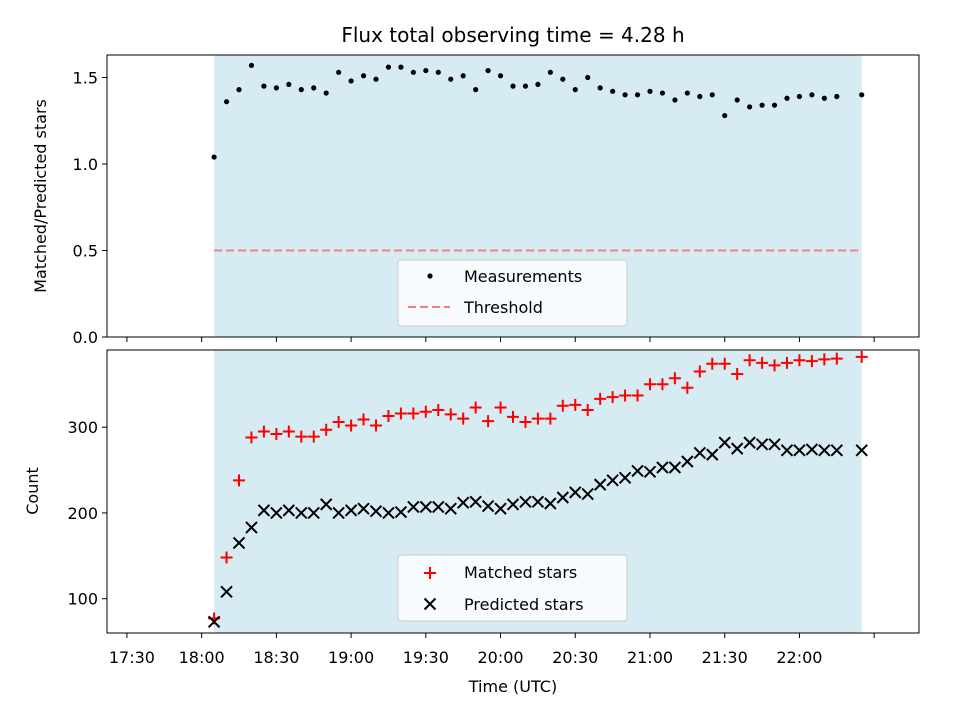  What do you see at coordinates (82, 599) in the screenshot?
I see `bottom-y-tick-label: 100` at bounding box center [82, 599].